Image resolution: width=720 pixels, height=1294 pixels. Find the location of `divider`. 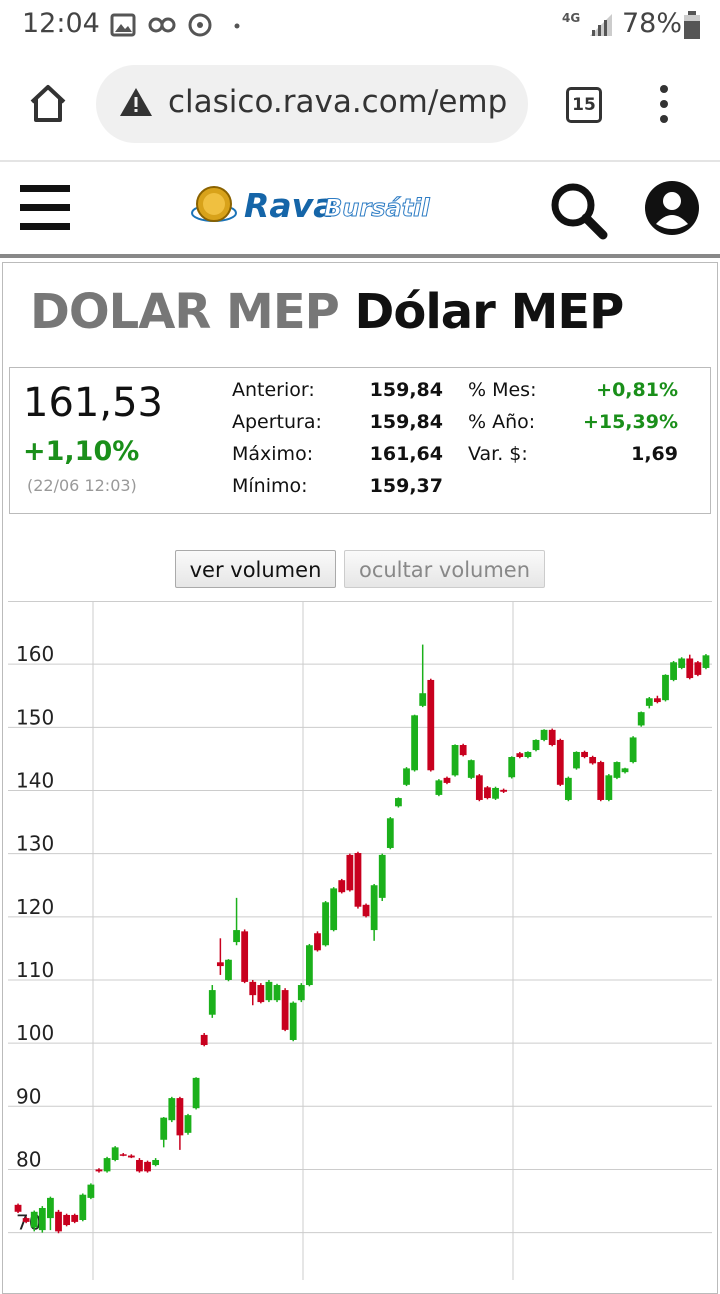

divider is located at coordinates (360, 161).